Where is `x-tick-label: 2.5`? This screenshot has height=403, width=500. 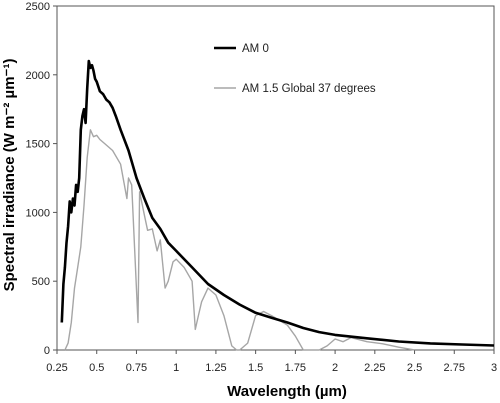
x-tick-label: 2.5 is located at coordinates (414, 368).